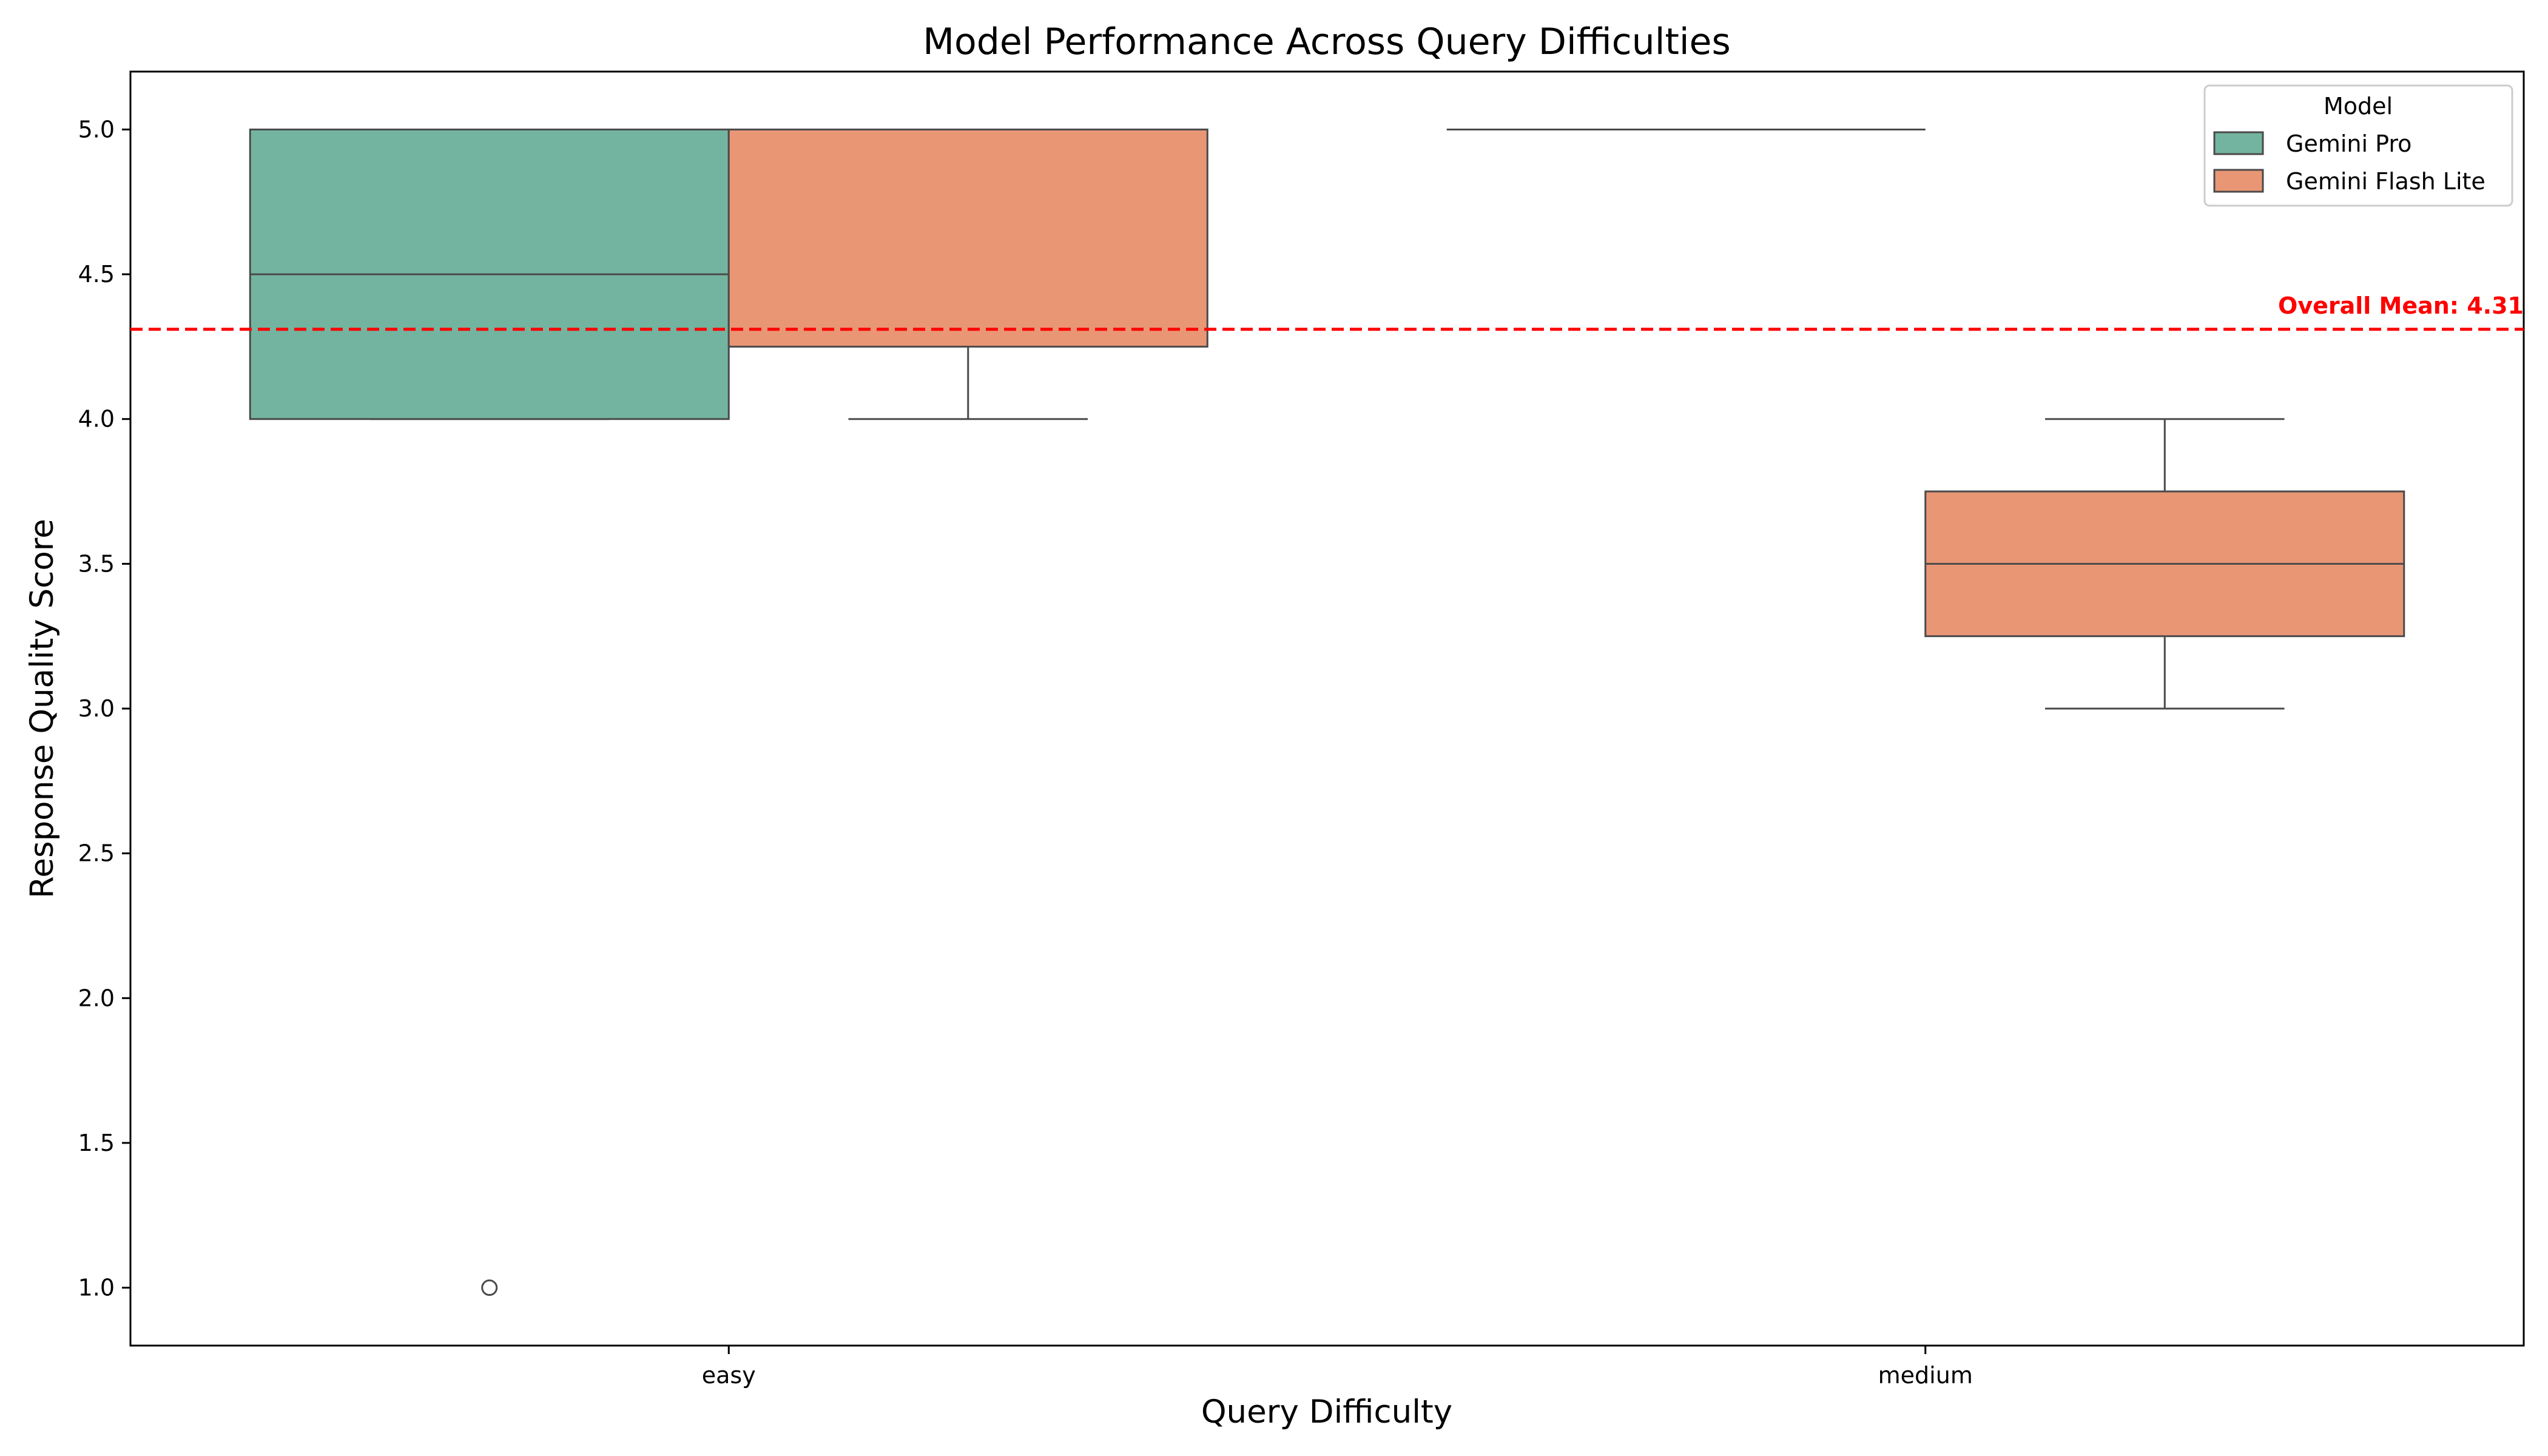  Describe the element at coordinates (1326, 1412) in the screenshot. I see `x-axis-label: Query Difficulty` at that location.